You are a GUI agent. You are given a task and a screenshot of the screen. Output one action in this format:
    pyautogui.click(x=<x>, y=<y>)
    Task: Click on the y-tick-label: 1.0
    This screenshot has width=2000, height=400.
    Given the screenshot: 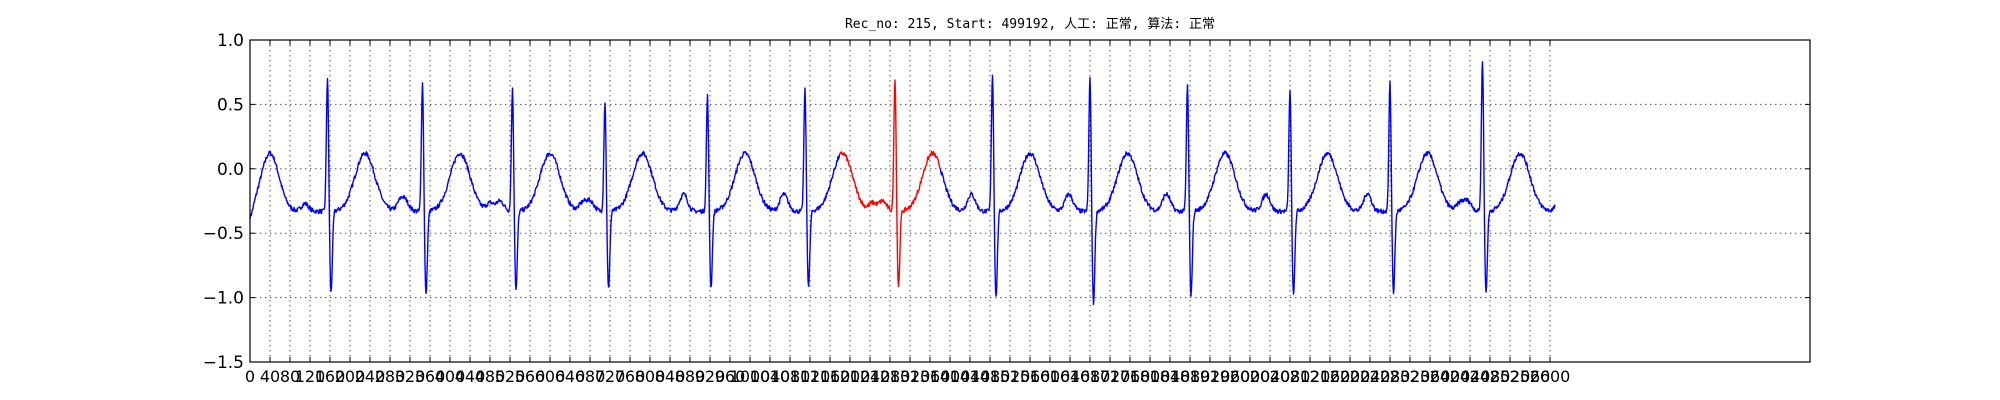 What is the action you would take?
    pyautogui.click(x=230, y=41)
    